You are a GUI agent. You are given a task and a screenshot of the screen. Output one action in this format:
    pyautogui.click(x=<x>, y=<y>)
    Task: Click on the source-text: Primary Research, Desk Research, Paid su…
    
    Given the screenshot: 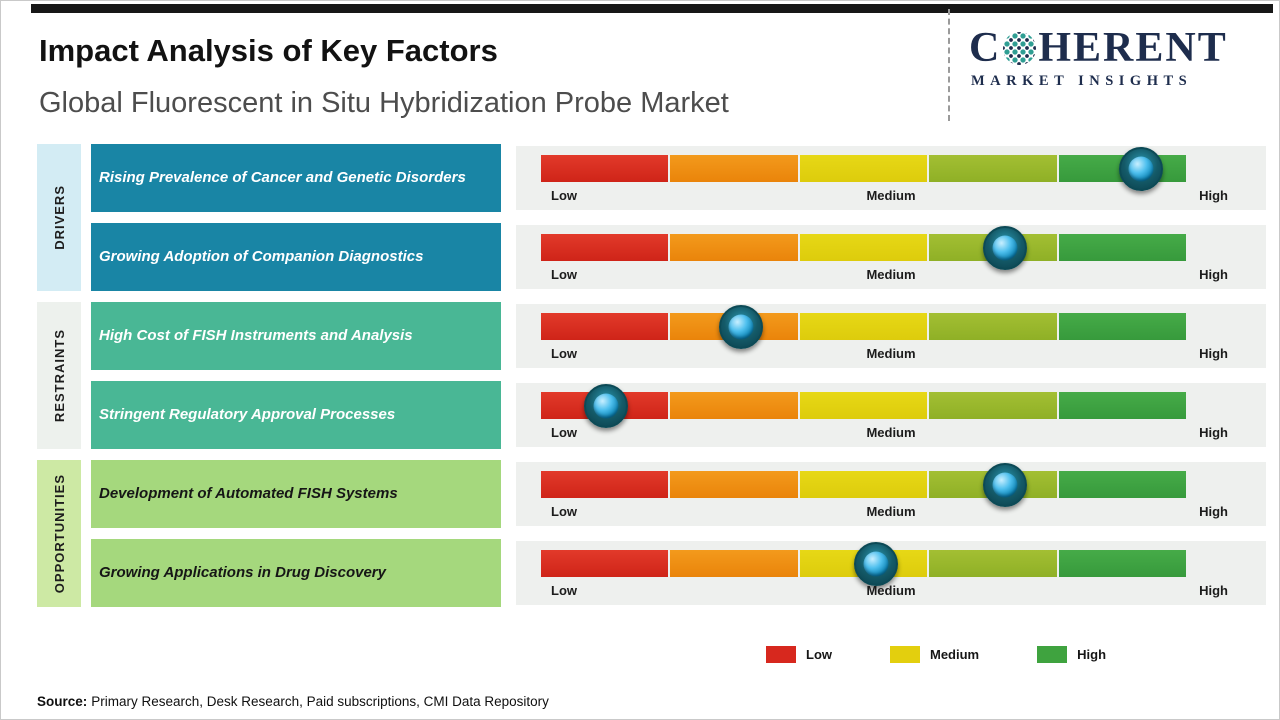 What is the action you would take?
    pyautogui.click(x=320, y=701)
    